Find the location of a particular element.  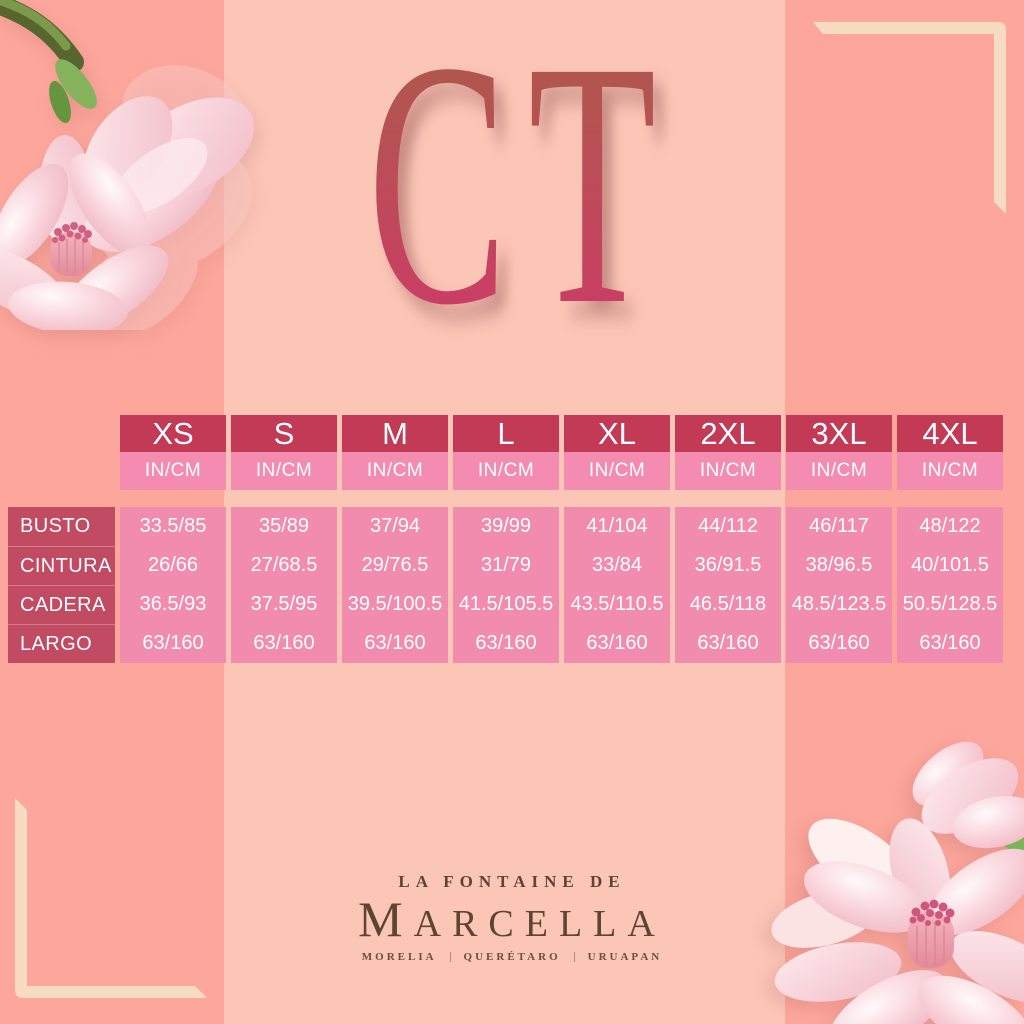

measurement-label-largo: LARGO is located at coordinates (61, 643).